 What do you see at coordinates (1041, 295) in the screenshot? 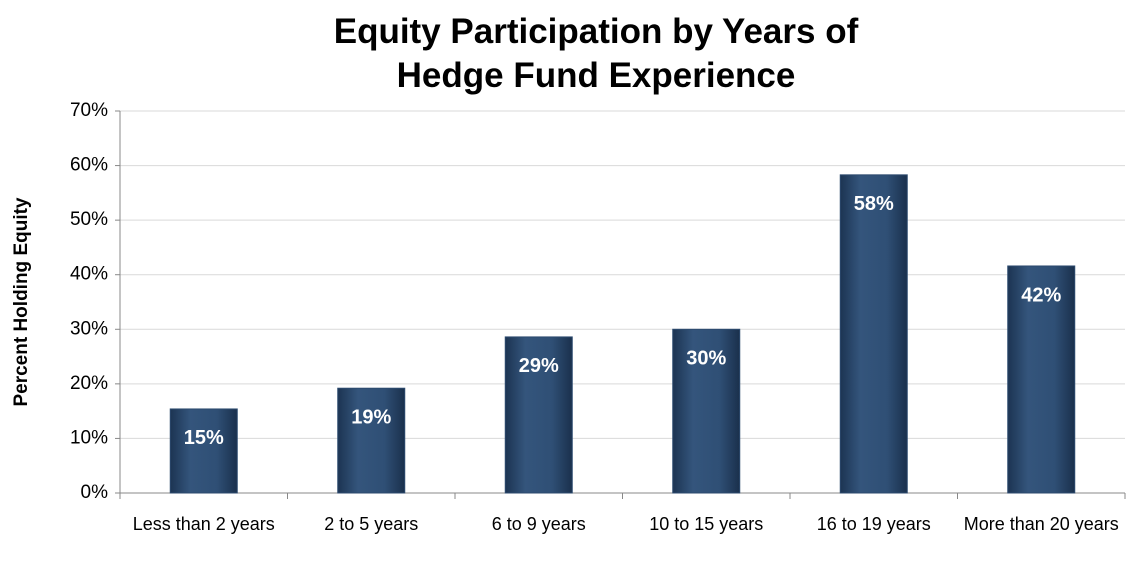
I see `value-label: 42%` at bounding box center [1041, 295].